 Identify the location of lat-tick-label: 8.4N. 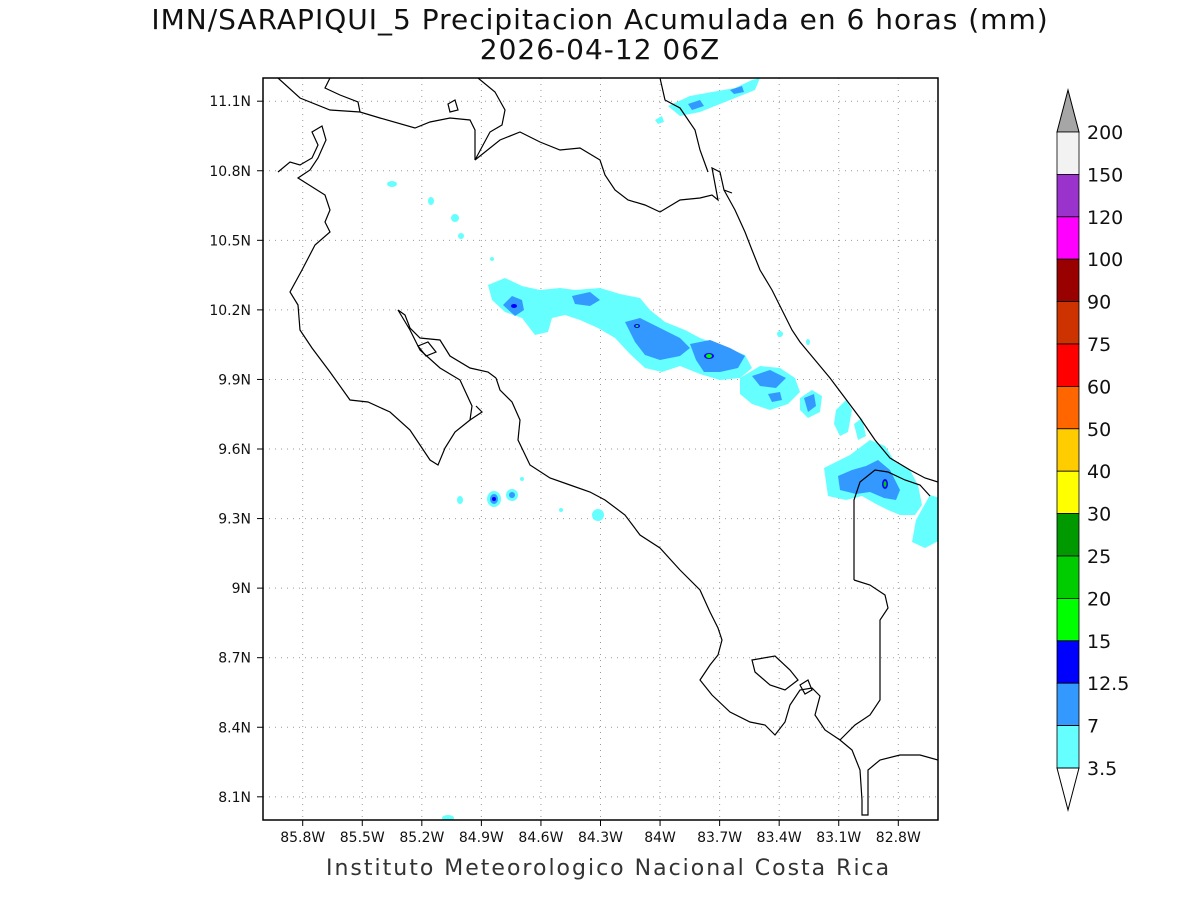
(234, 728).